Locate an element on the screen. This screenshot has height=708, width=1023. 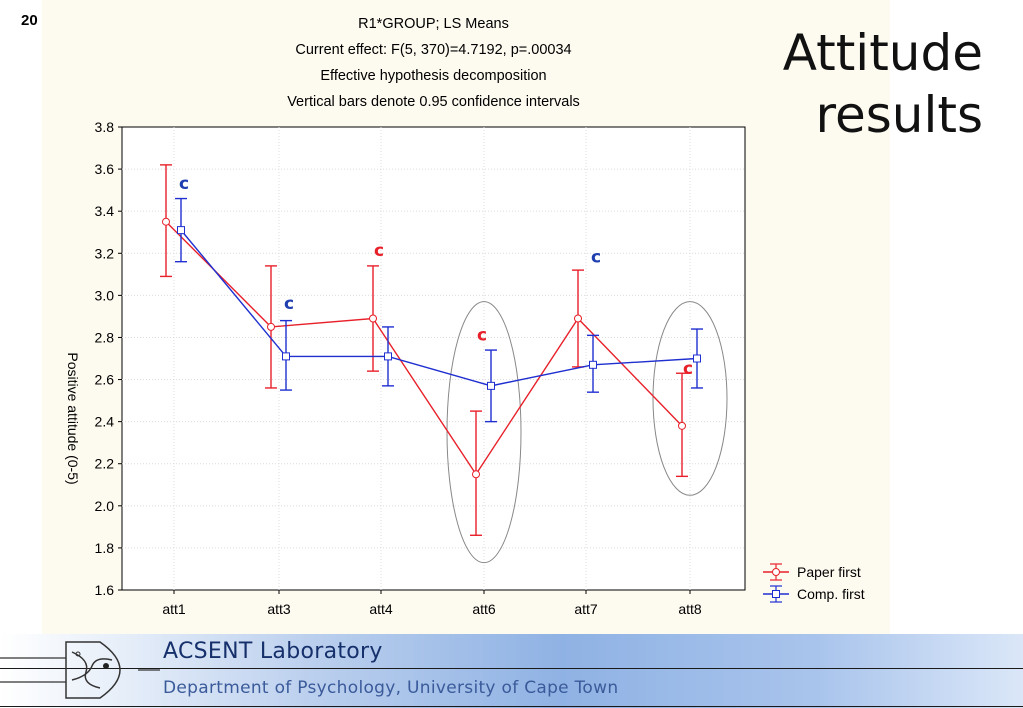
chart-title-line: Effective hypothesis decomposition is located at coordinates (433, 76).